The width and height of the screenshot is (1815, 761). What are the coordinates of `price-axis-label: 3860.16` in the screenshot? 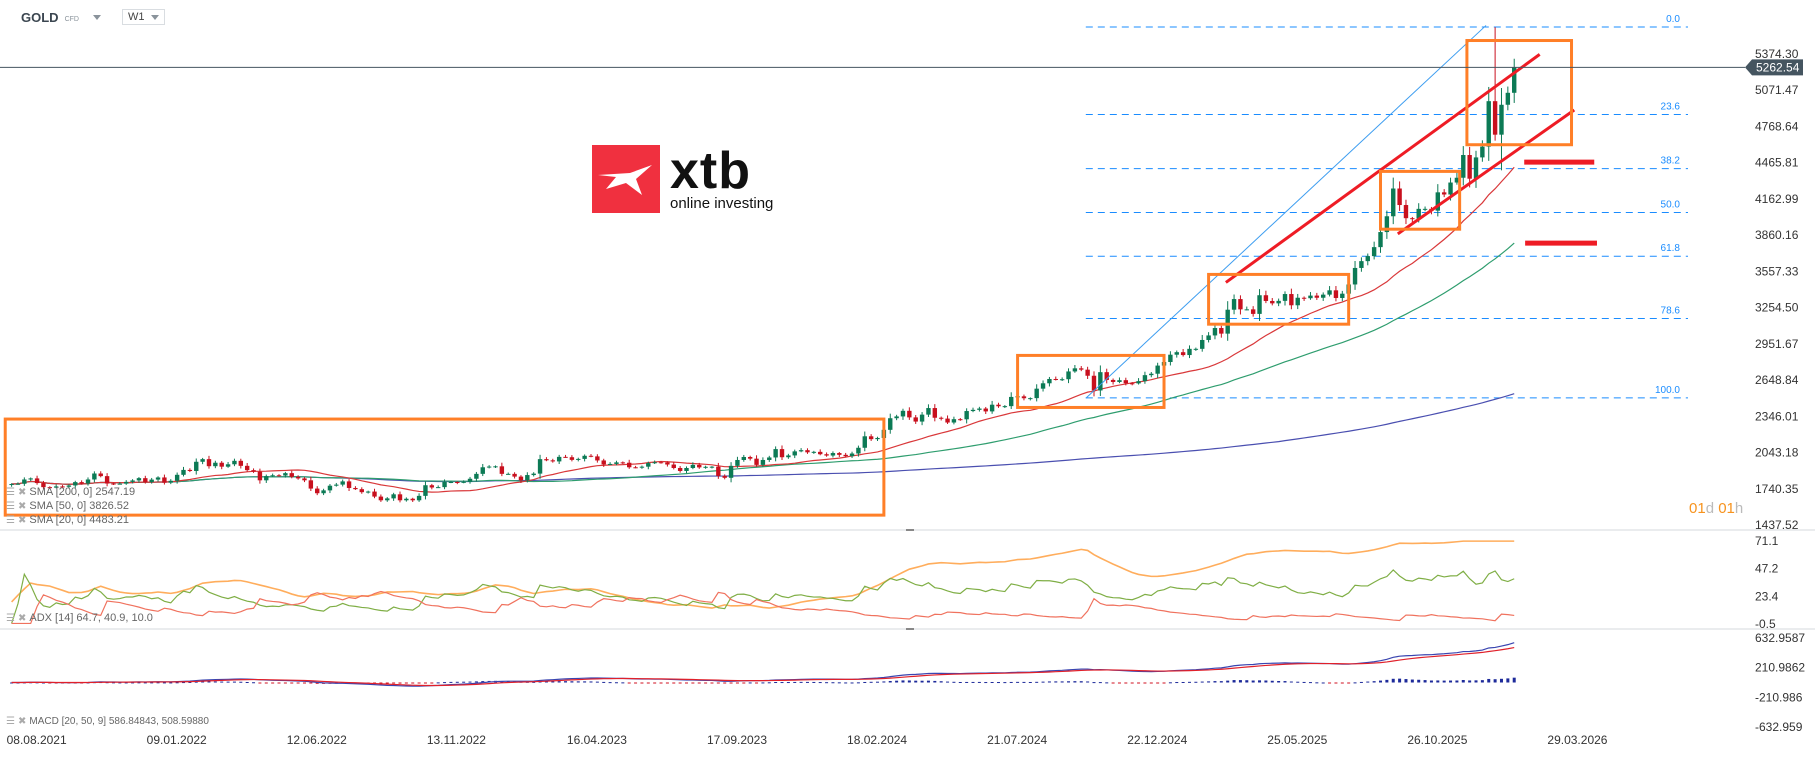 It's located at (1777, 235).